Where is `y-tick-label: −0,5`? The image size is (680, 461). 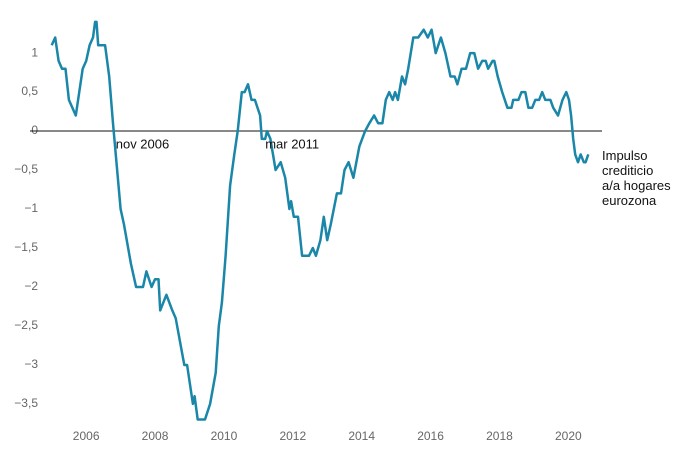
y-tick-label: −0,5 is located at coordinates (26, 169).